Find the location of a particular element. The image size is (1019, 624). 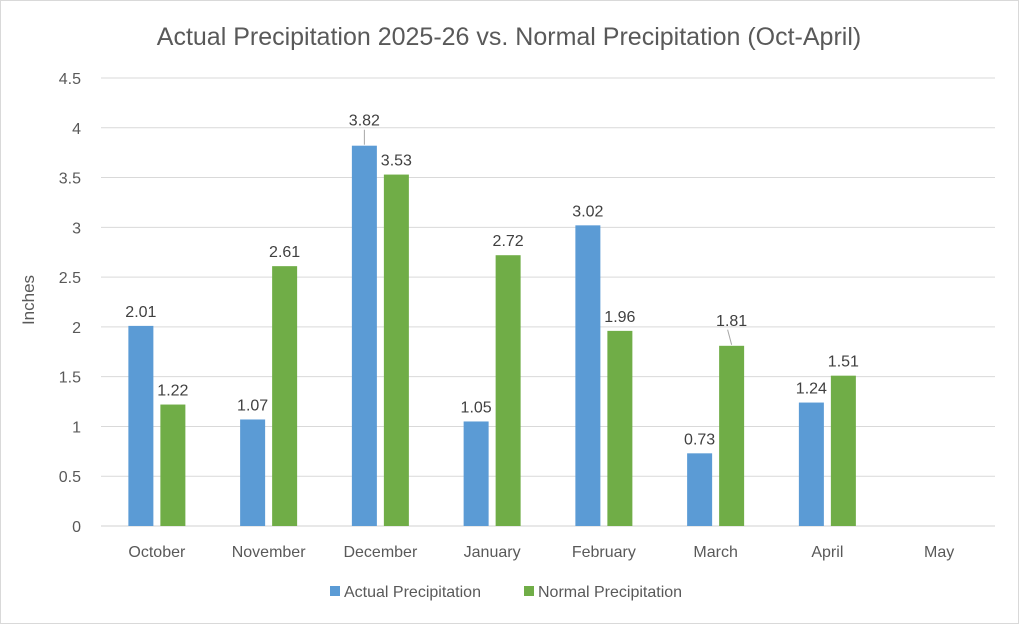

data-label: 2.61 is located at coordinates (284, 252).